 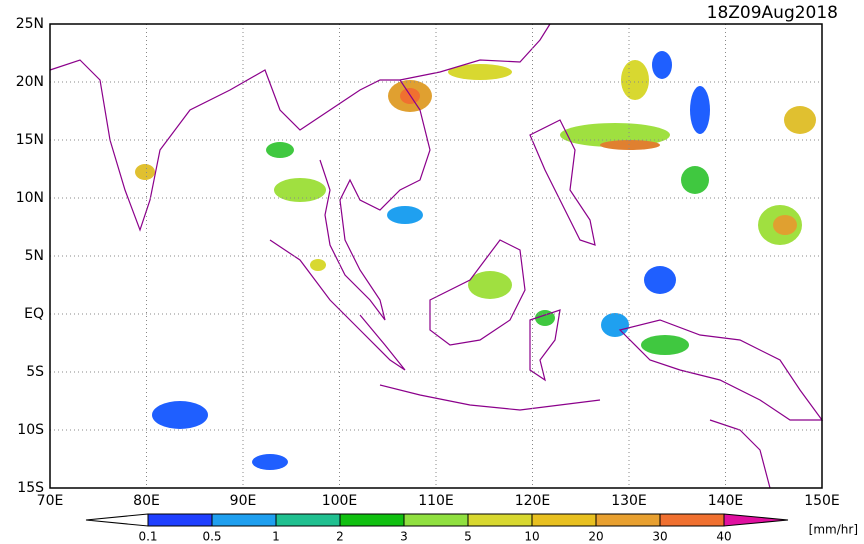 What do you see at coordinates (531, 537) in the screenshot?
I see `colorbar-label: 10` at bounding box center [531, 537].